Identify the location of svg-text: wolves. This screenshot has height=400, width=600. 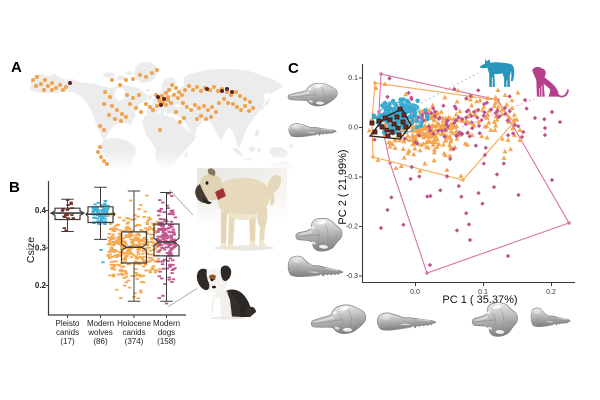
(99, 332).